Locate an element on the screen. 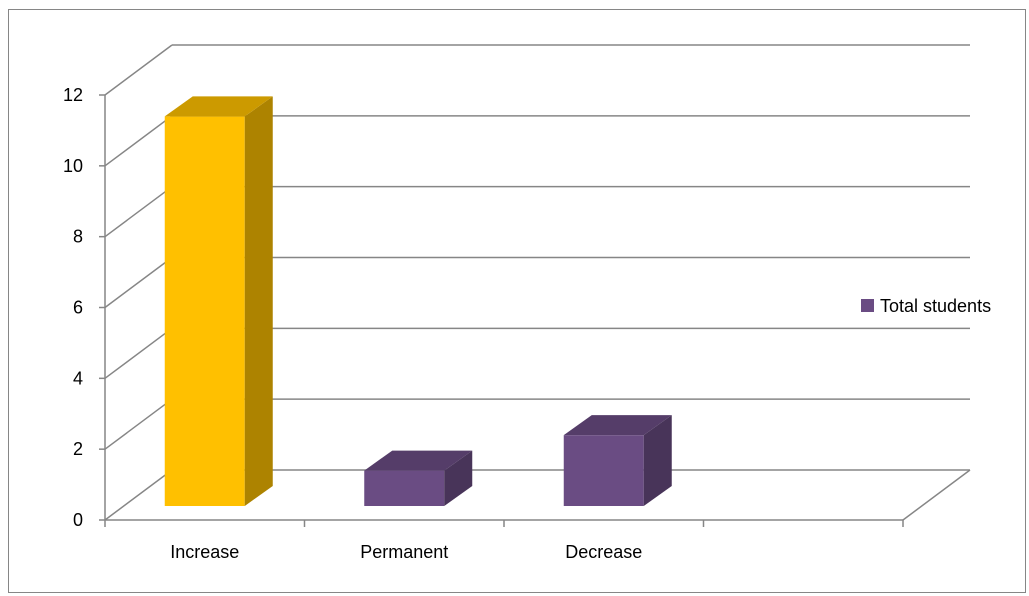  x-tick-label: Increase is located at coordinates (204, 552).